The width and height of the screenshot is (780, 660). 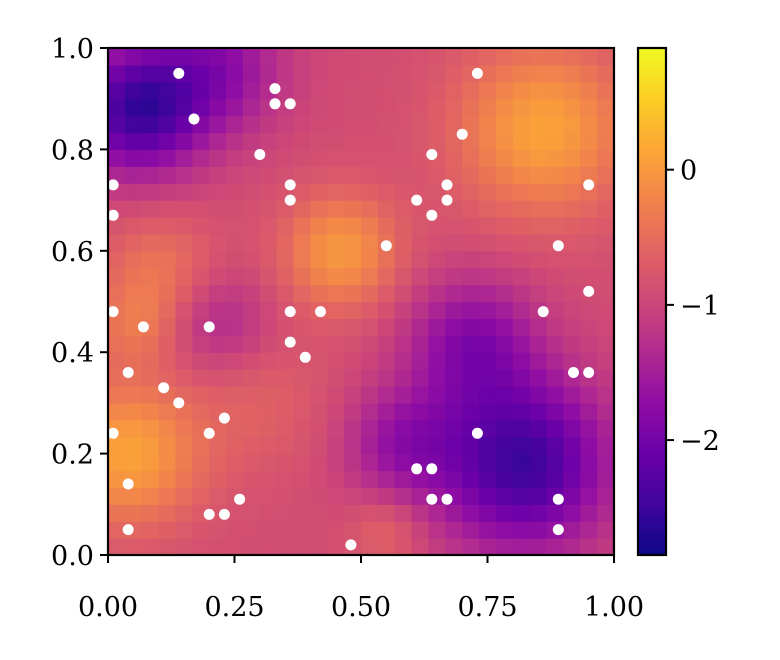 I want to click on sample-point, so click(x=305, y=357).